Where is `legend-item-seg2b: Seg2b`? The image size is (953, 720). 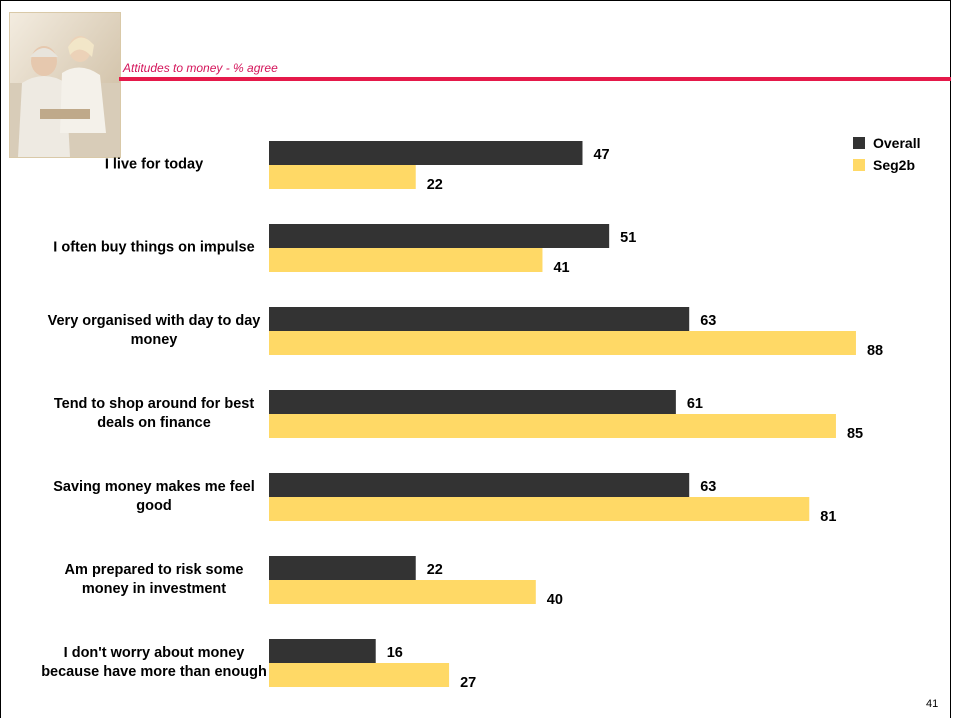
legend-item-seg2b: Seg2b is located at coordinates (886, 165).